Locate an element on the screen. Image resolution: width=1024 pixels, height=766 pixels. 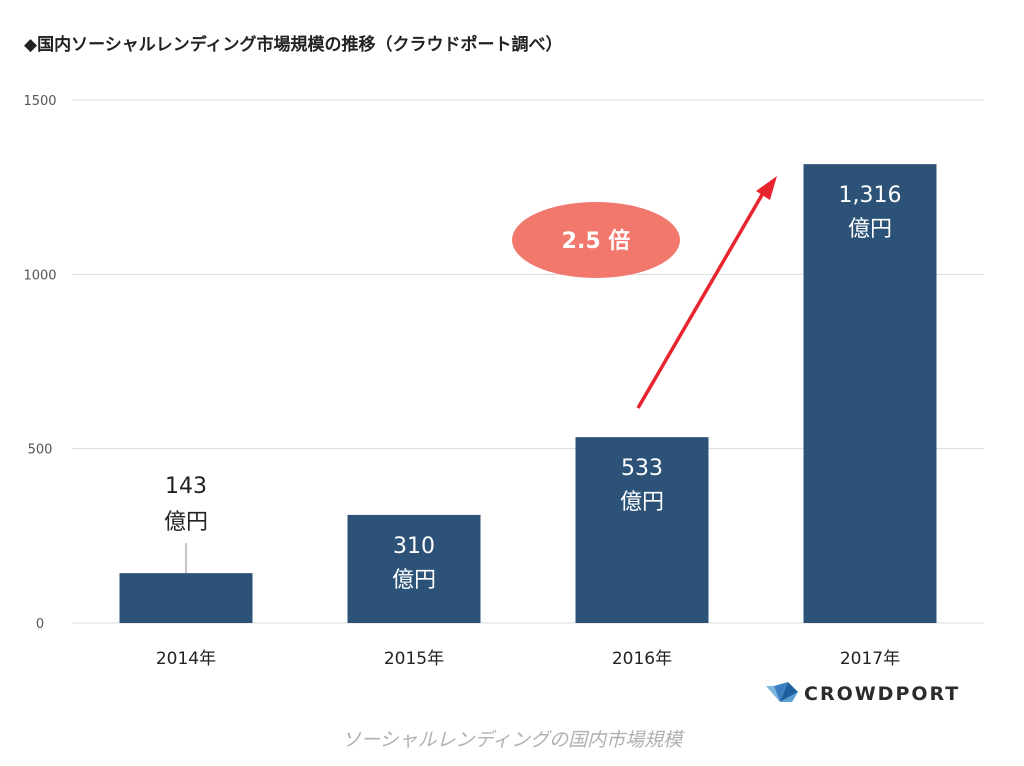
x-category-label: 2016年 is located at coordinates (642, 659).